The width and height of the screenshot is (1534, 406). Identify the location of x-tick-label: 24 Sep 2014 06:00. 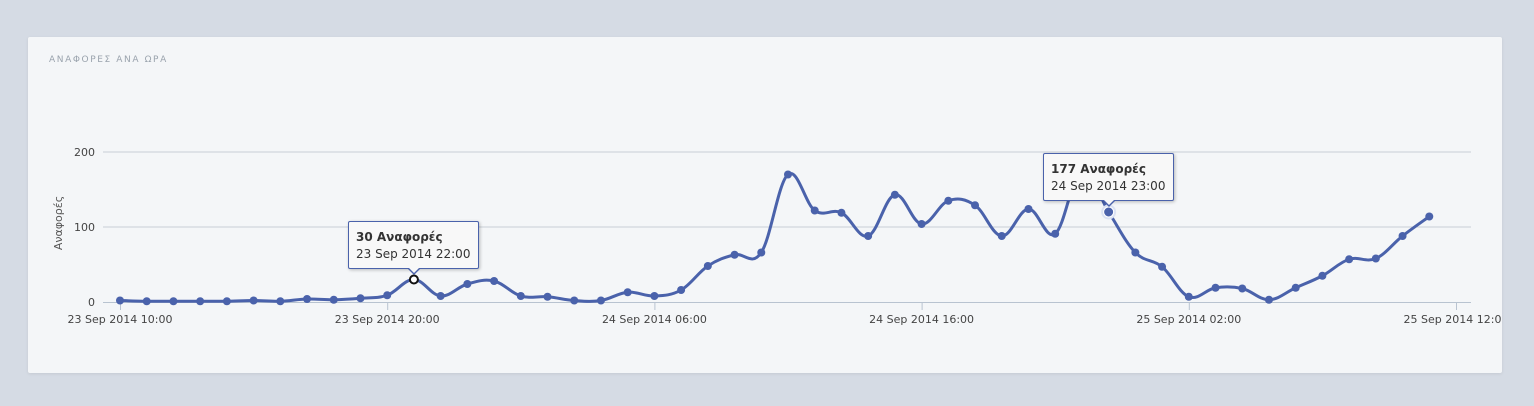
(654, 319).